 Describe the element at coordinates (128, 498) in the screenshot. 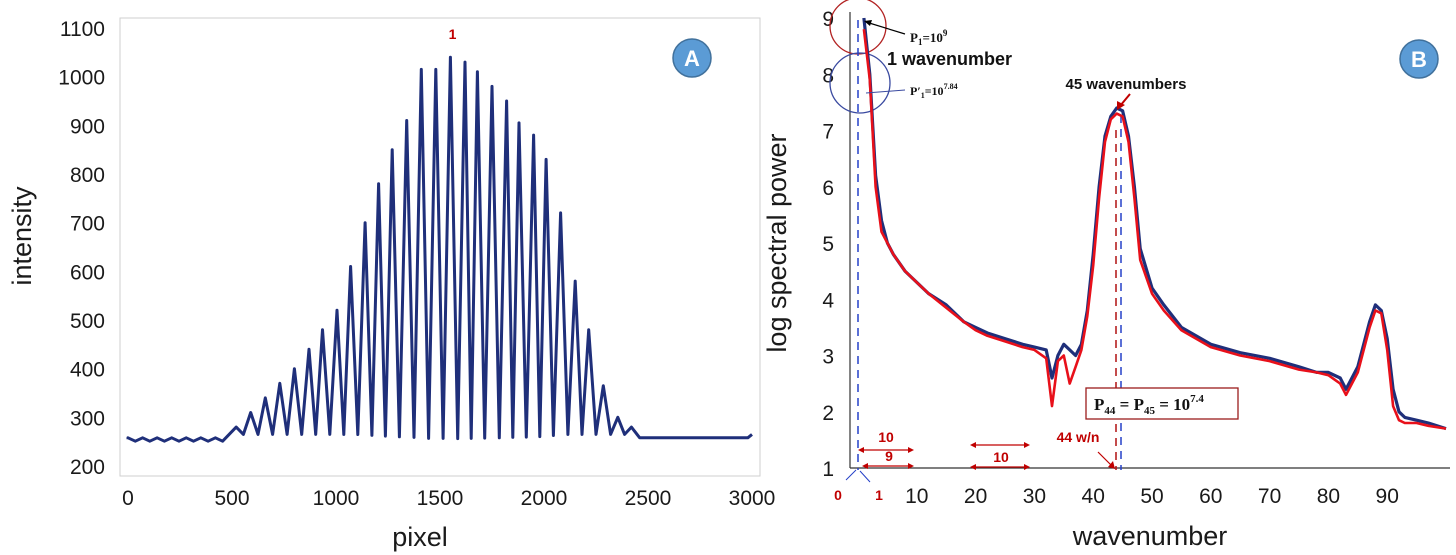

I see `panel-a-x-tick-label: 0` at that location.